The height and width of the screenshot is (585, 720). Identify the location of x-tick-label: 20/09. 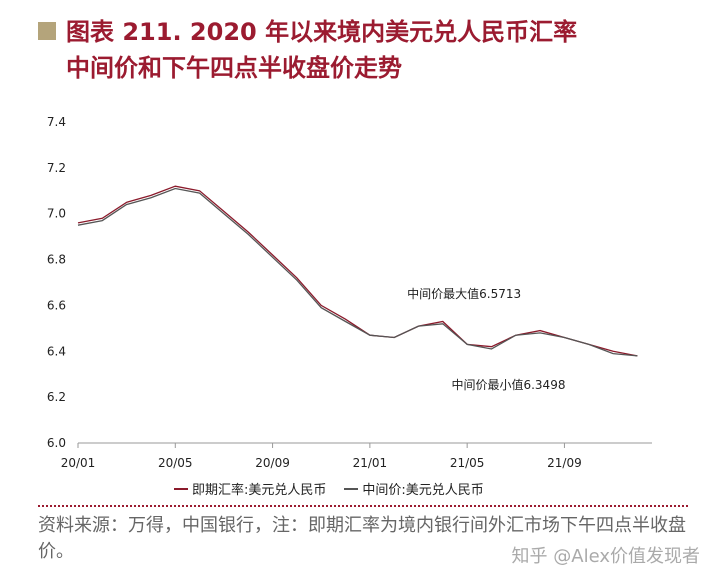
(272, 463).